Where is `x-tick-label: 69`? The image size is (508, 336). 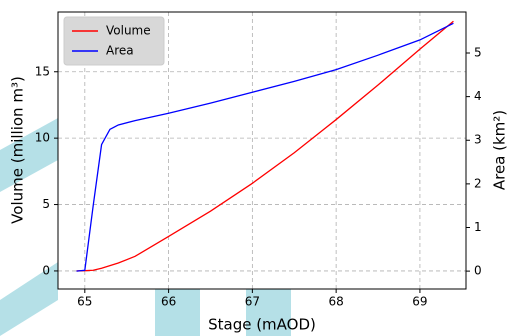 x-tick-label: 69 is located at coordinates (419, 302).